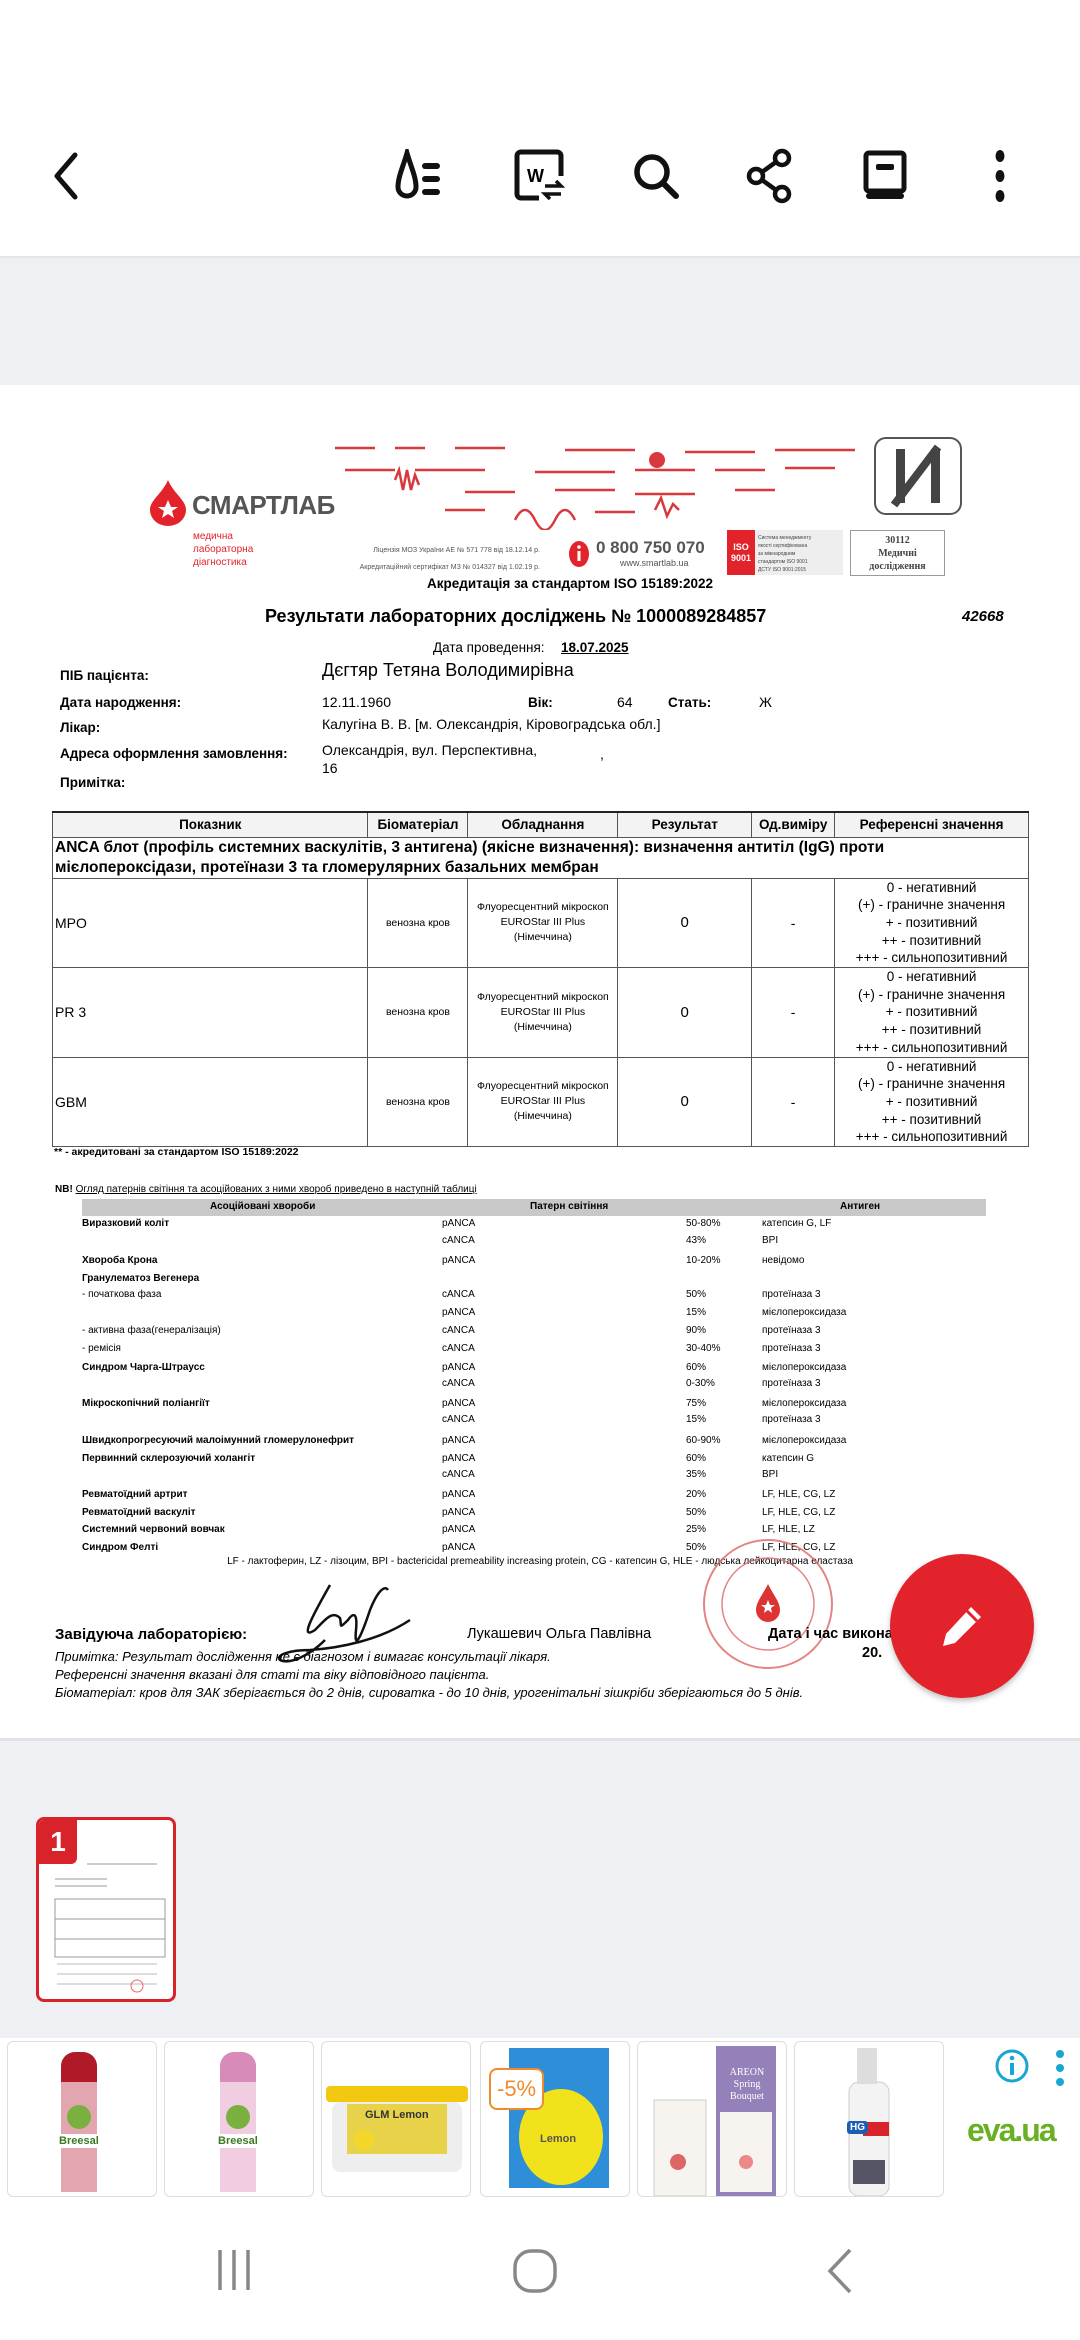 The width and height of the screenshot is (1080, 2340). What do you see at coordinates (58, 1842) in the screenshot?
I see `page-number-badge: 1` at bounding box center [58, 1842].